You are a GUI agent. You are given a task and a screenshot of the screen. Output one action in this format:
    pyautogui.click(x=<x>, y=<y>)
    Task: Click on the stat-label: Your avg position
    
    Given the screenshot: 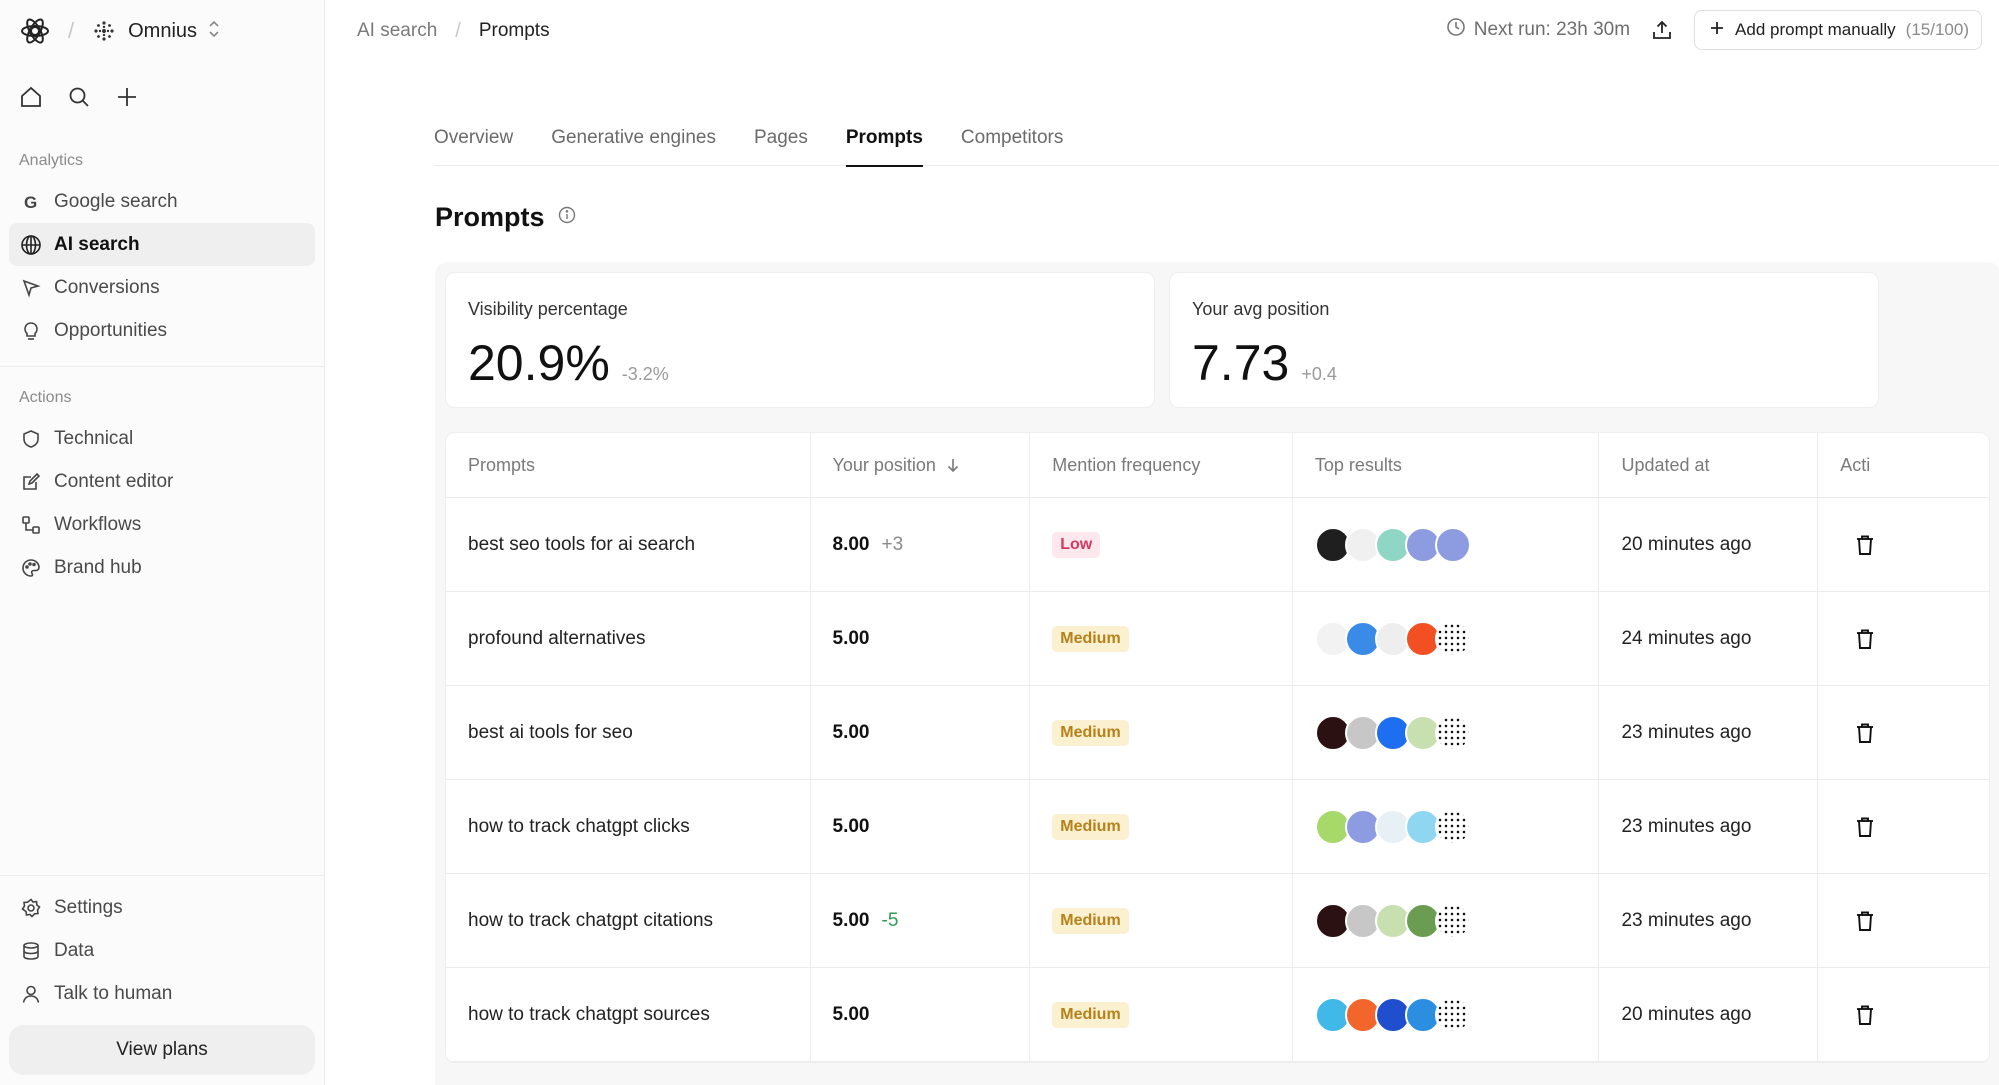 What is the action you would take?
    pyautogui.click(x=1261, y=309)
    